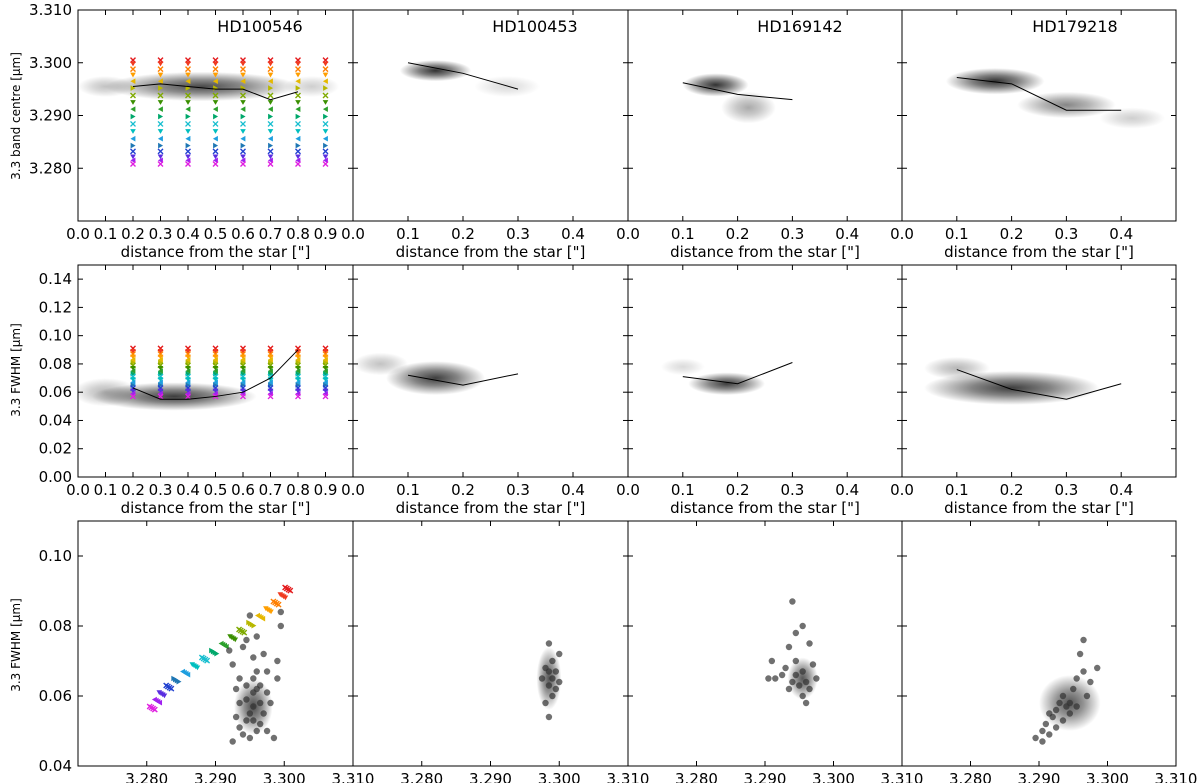  I want to click on ytick-label-r2-3: 0.04, so click(55, 766).